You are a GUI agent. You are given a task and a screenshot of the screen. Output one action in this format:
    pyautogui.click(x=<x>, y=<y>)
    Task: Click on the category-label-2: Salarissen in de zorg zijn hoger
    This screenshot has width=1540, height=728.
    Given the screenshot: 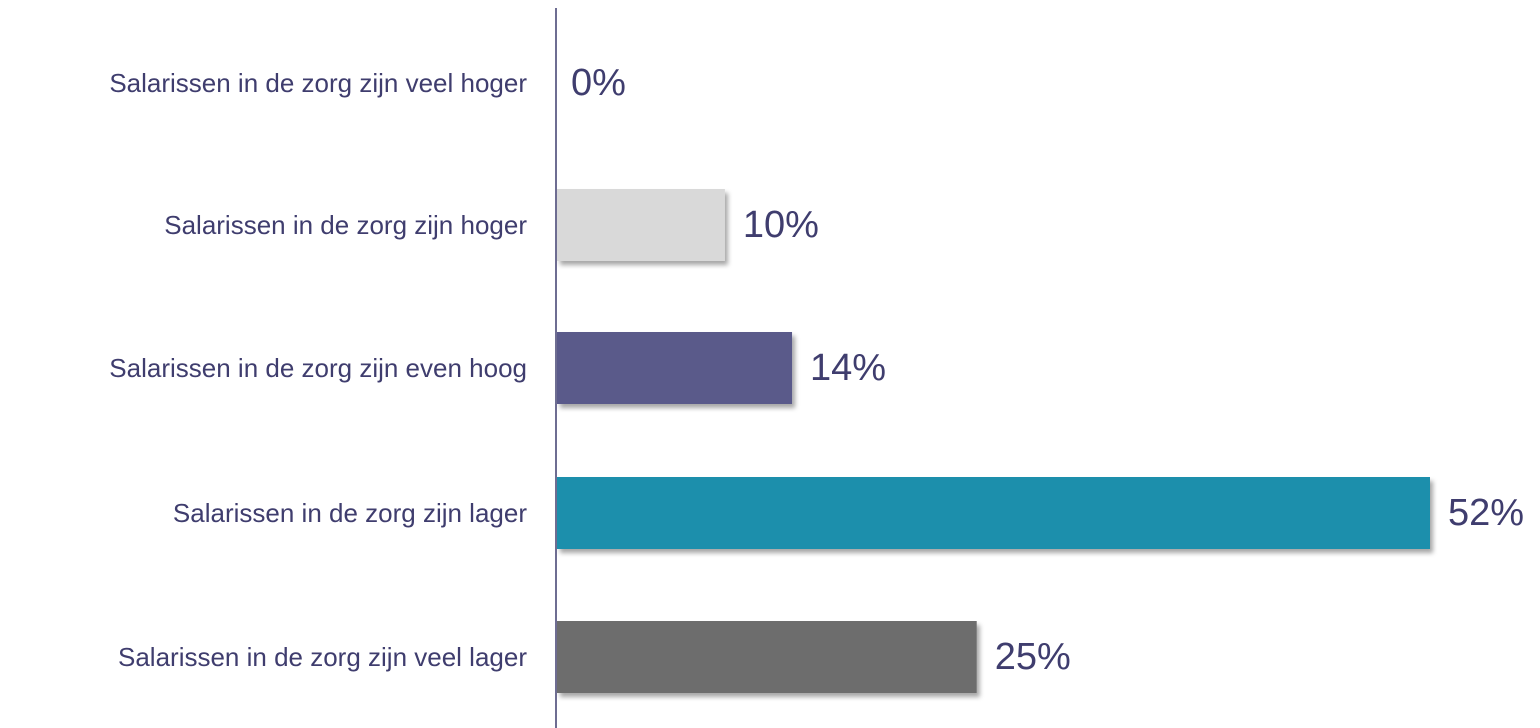 What is the action you would take?
    pyautogui.click(x=345, y=225)
    